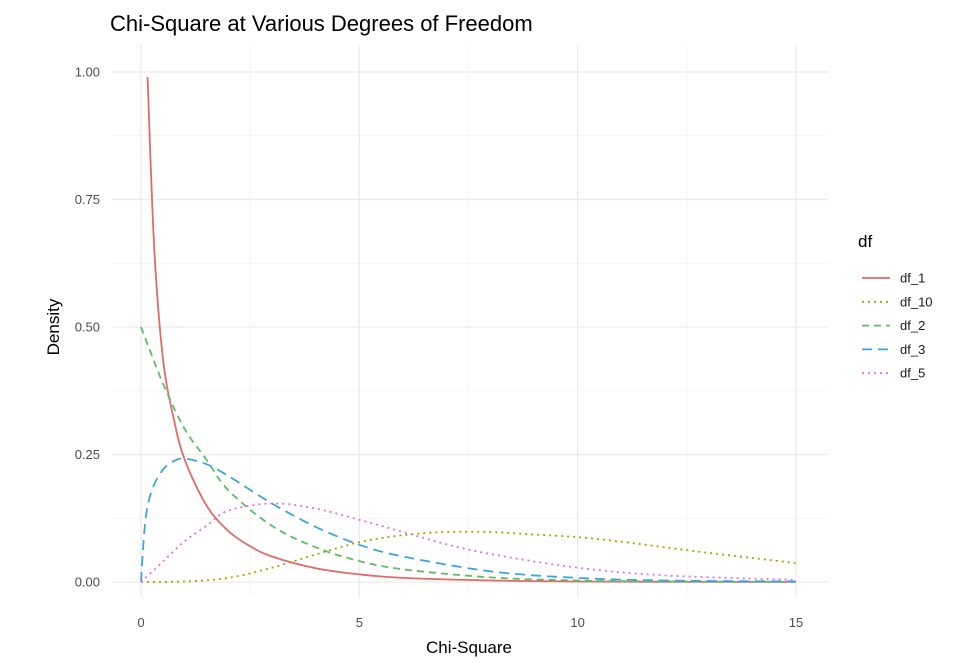 The image size is (958, 668). I want to click on legend-label: df_5, so click(912, 373).